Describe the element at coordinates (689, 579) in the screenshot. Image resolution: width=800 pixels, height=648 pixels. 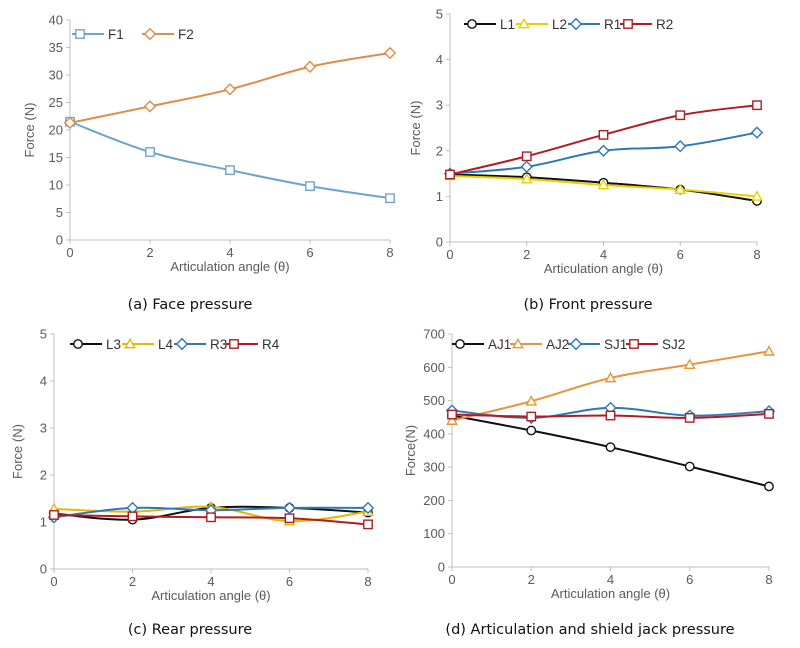
I see `x-tick-label: 6` at that location.